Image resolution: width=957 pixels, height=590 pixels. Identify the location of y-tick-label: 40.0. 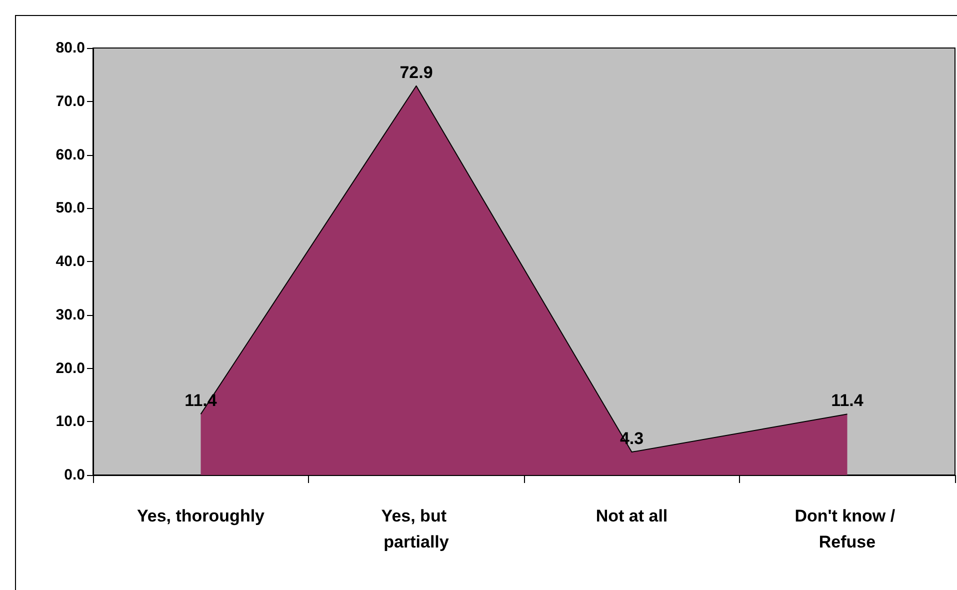
(70, 261).